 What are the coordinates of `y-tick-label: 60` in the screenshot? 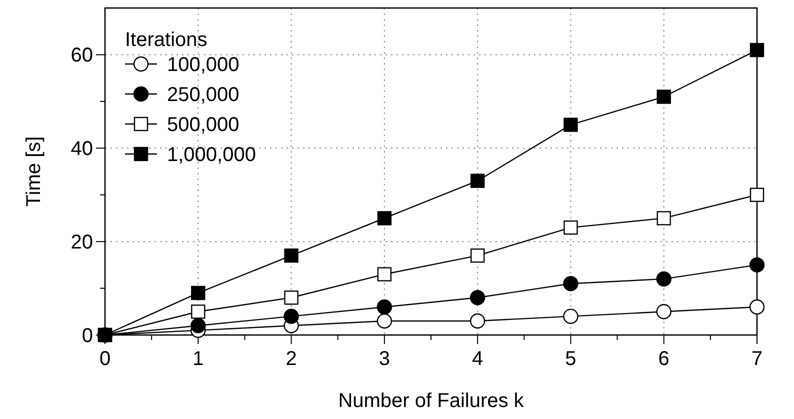 It's located at (81, 55).